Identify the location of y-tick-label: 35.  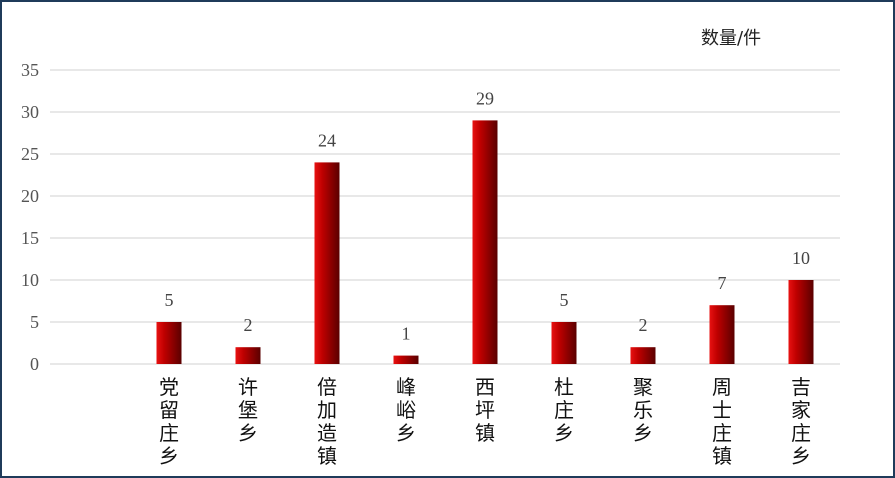
(30, 70).